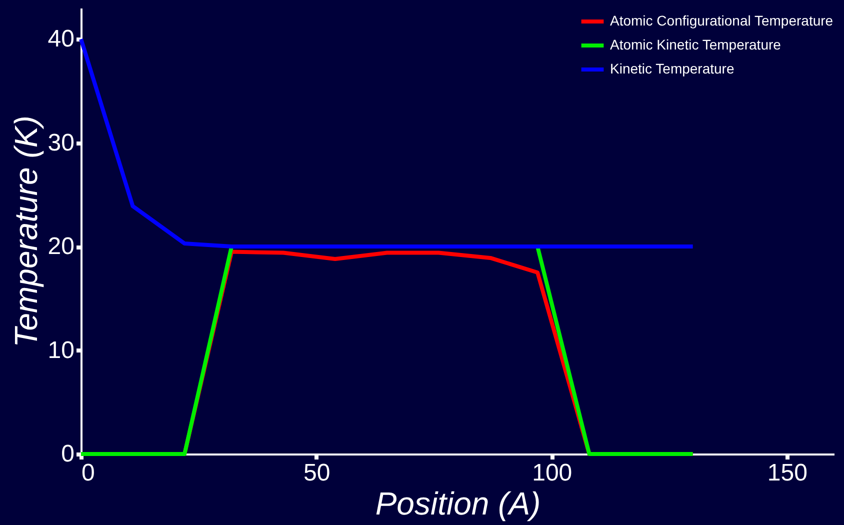 This screenshot has width=844, height=525. I want to click on legend-label: Atomic Configurational Temperature, so click(722, 20).